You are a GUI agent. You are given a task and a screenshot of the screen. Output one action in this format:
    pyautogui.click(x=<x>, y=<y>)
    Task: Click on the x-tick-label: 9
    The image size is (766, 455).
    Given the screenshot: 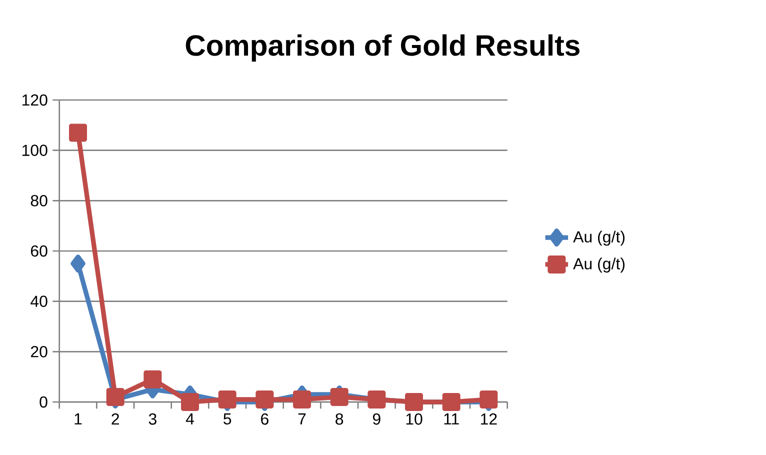 What is the action you would take?
    pyautogui.click(x=376, y=419)
    